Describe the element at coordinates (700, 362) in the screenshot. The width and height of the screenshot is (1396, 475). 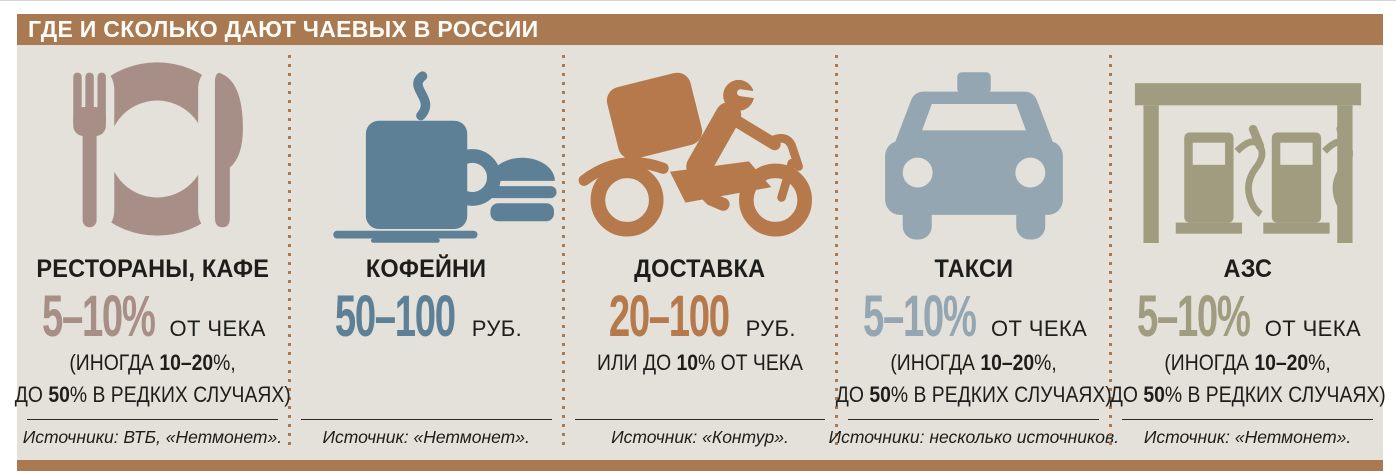
I see `tip-note-line: ИЛИ ДО 10% ОТ ЧЕКА` at that location.